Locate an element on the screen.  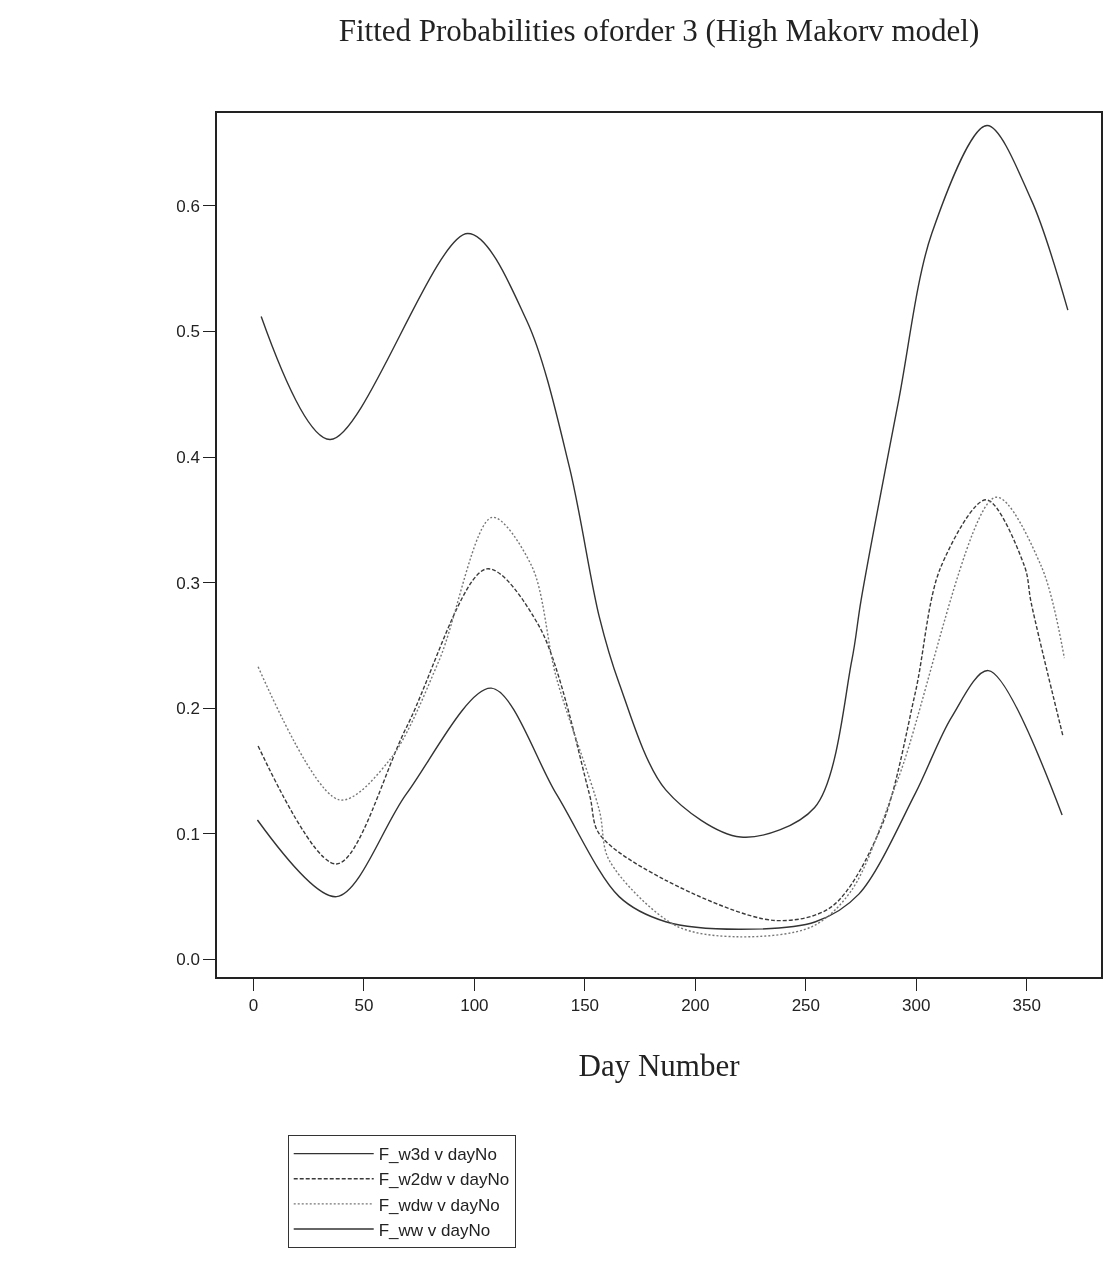
legend-label: F_w2dw v dayNo is located at coordinates (444, 1180).